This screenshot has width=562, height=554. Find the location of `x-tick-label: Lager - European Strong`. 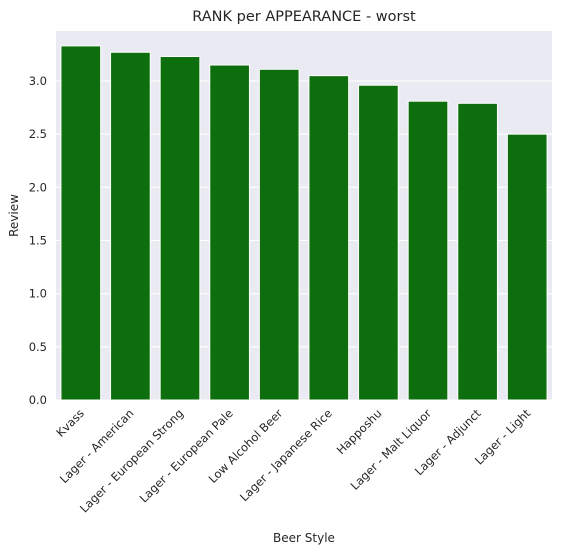

x-tick-label: Lager - European Strong is located at coordinates (131, 460).